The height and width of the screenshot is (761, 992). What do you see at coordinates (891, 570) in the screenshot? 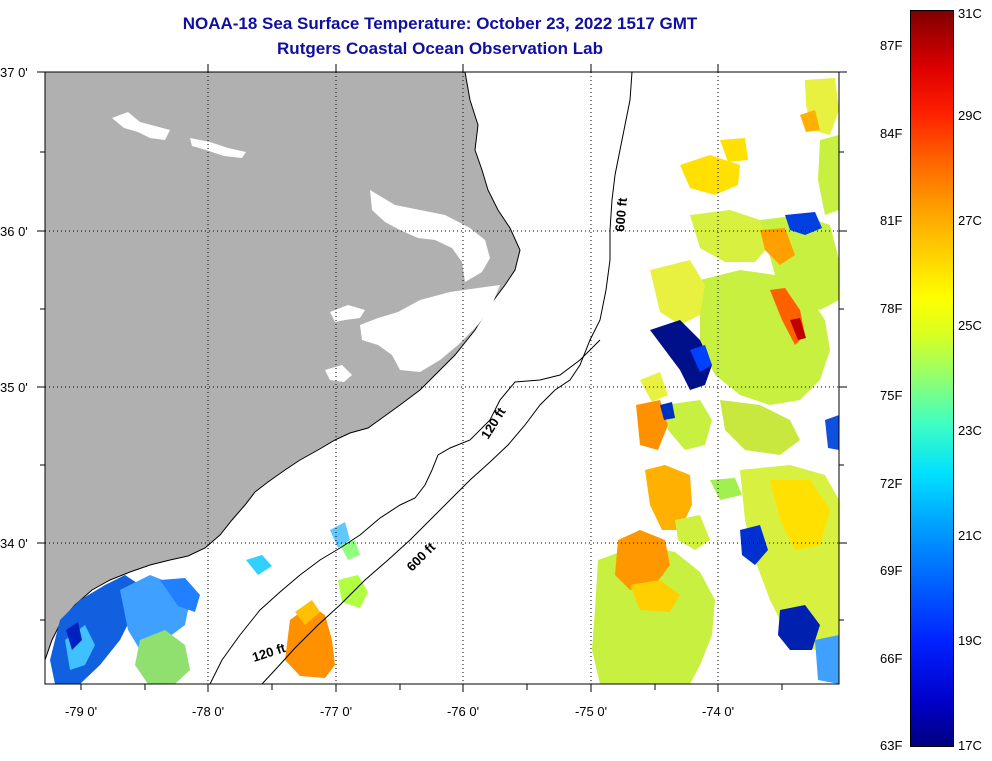
I see `colorbar-f-69: 69F` at bounding box center [891, 570].